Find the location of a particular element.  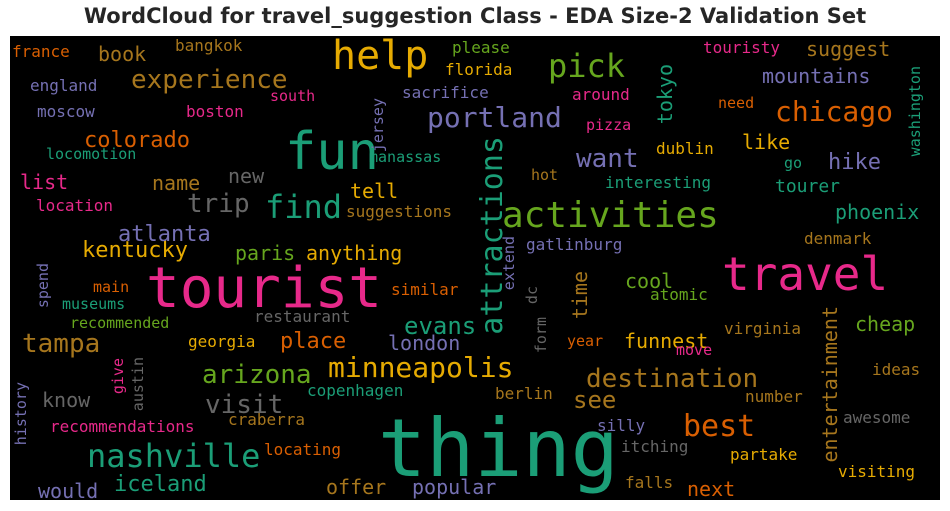

word-thing: thing is located at coordinates (498, 448).